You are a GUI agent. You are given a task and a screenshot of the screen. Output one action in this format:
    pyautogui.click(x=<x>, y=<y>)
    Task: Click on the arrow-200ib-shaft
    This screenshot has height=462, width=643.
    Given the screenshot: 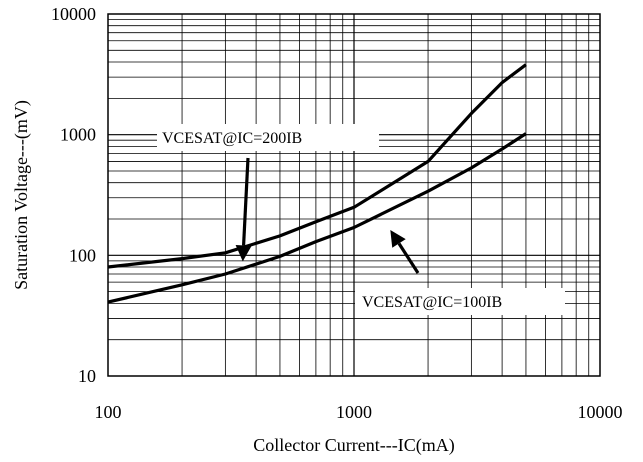 What is the action you would take?
    pyautogui.click(x=245, y=201)
    